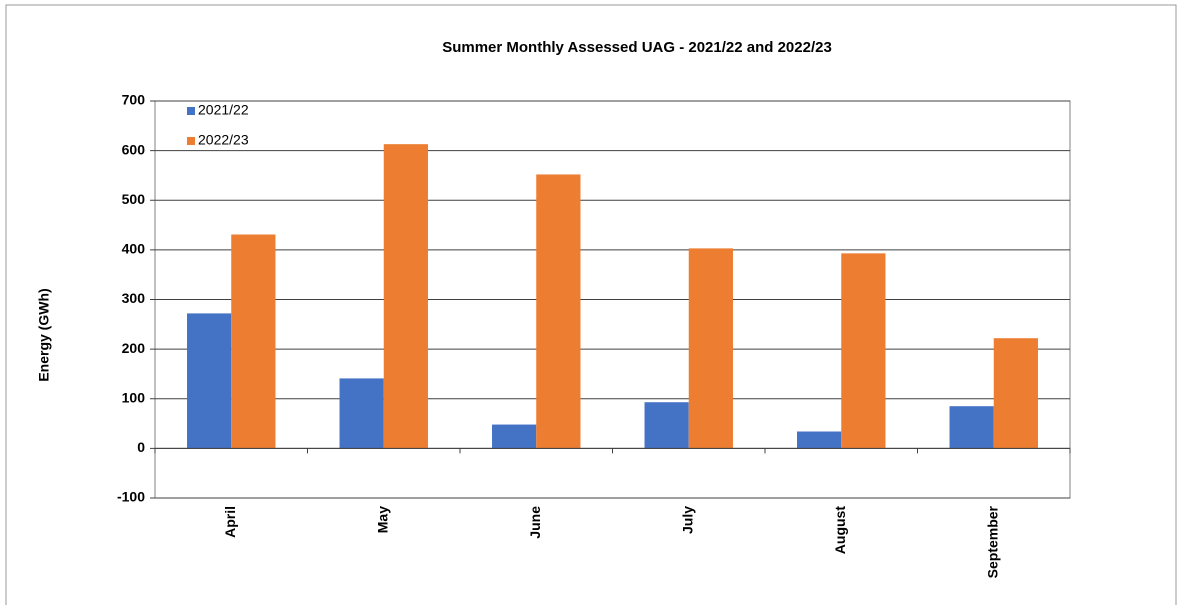 This screenshot has height=605, width=1182. I want to click on y-tick-label: 400, so click(134, 249).